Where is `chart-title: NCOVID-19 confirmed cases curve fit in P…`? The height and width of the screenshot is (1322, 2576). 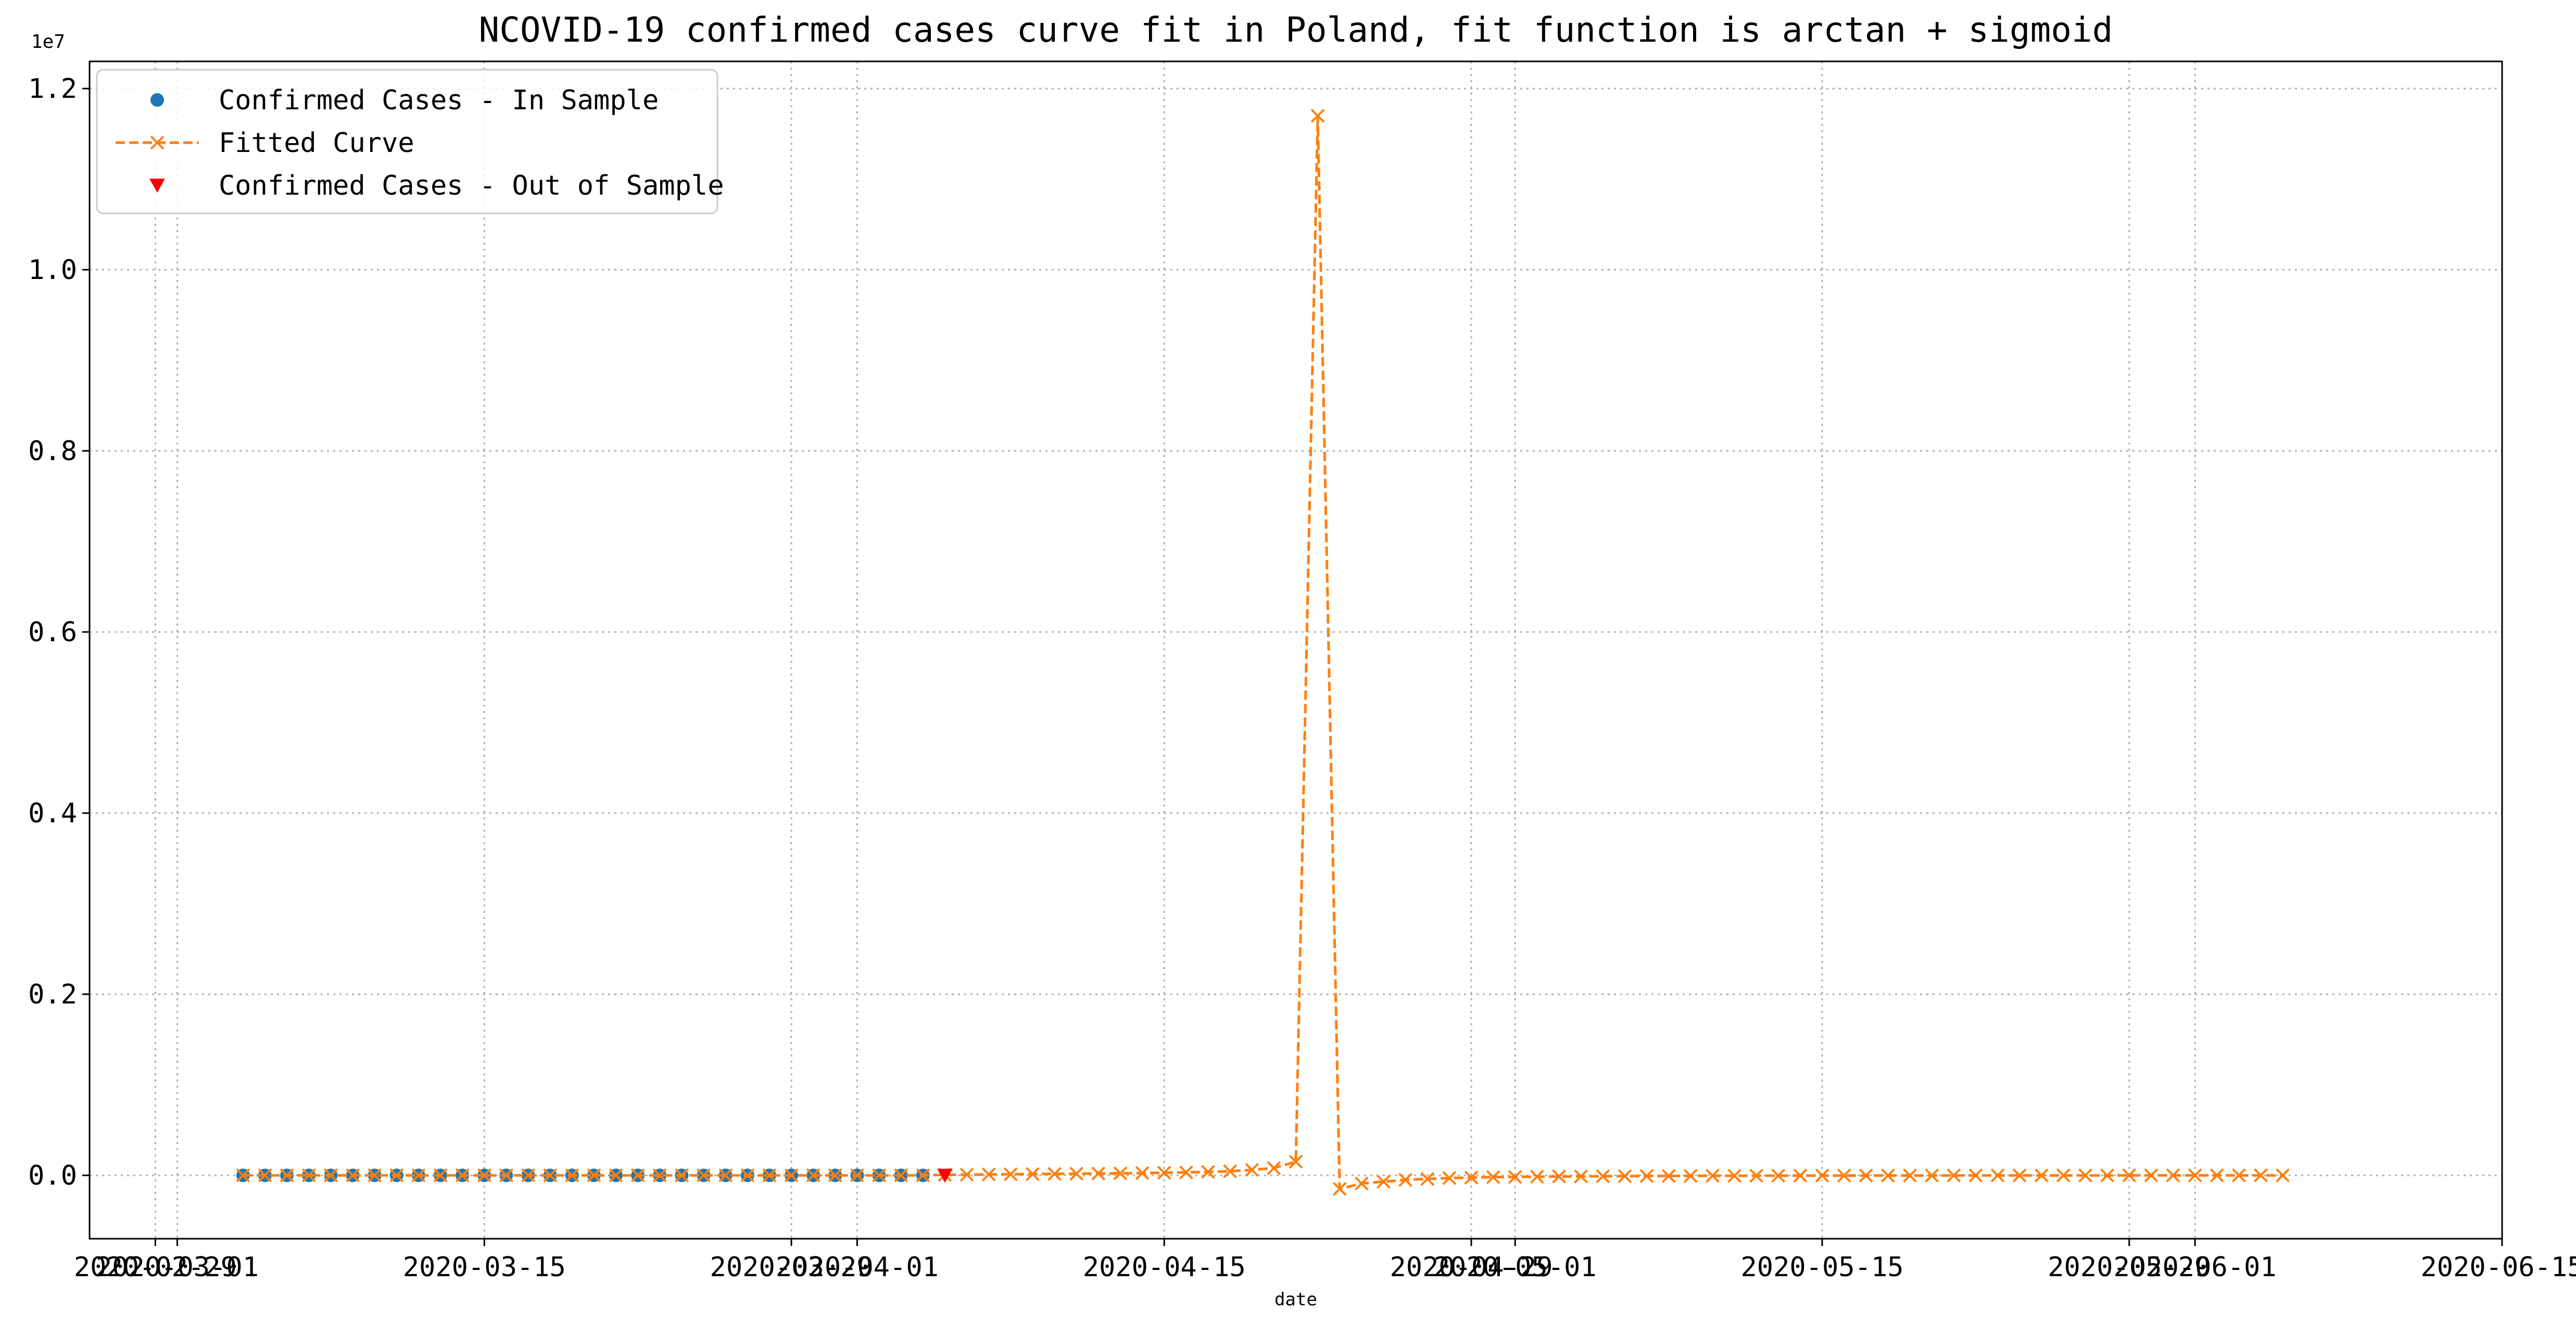 chart-title: NCOVID-19 confirmed cases curve fit in P… is located at coordinates (1295, 30).